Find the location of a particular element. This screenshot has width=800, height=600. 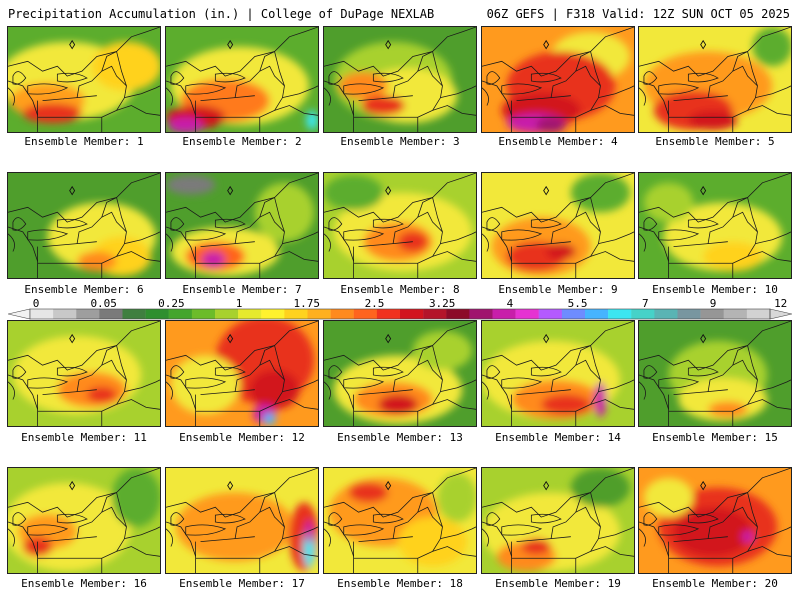

ensemble-member-label: Ensemble Member: 2 is located at coordinates (242, 141).